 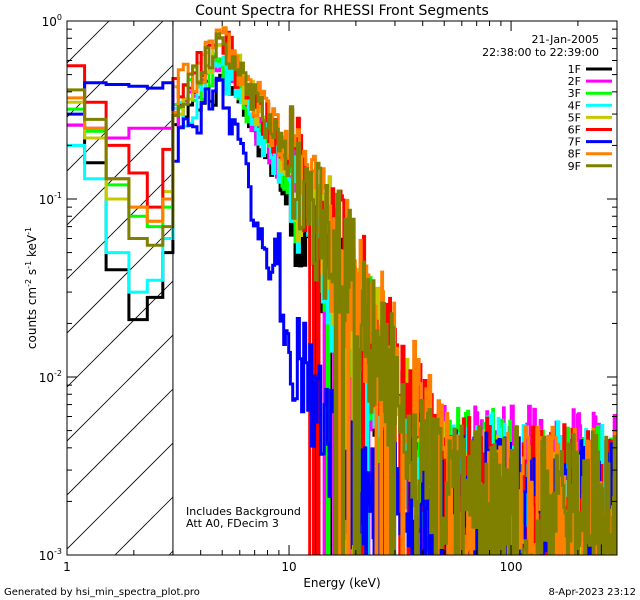 I want to click on legend-date: 21-Jan-2005, so click(x=566, y=39).